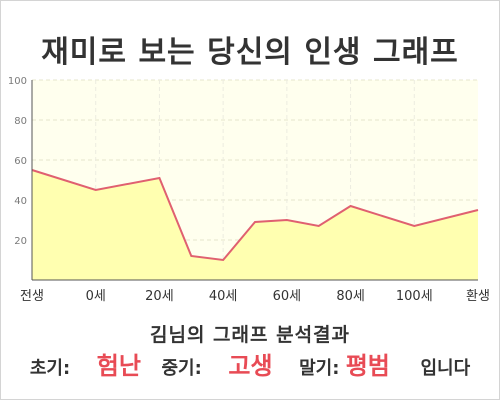  What do you see at coordinates (20, 241) in the screenshot?
I see `y-tick-label: 20` at bounding box center [20, 241].